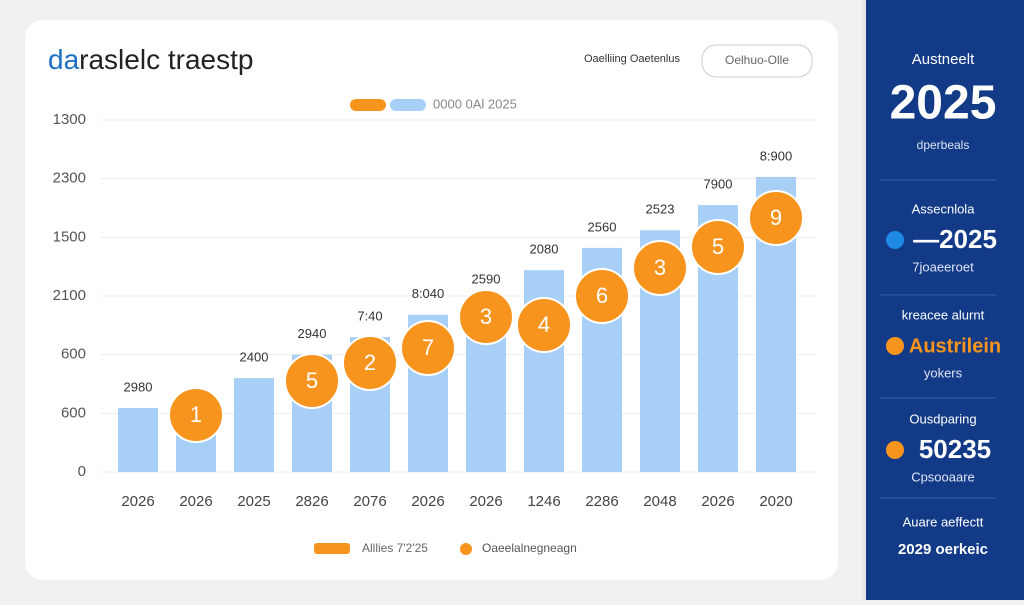  What do you see at coordinates (955, 239) in the screenshot?
I see `sidebar-item-value: —2025` at bounding box center [955, 239].